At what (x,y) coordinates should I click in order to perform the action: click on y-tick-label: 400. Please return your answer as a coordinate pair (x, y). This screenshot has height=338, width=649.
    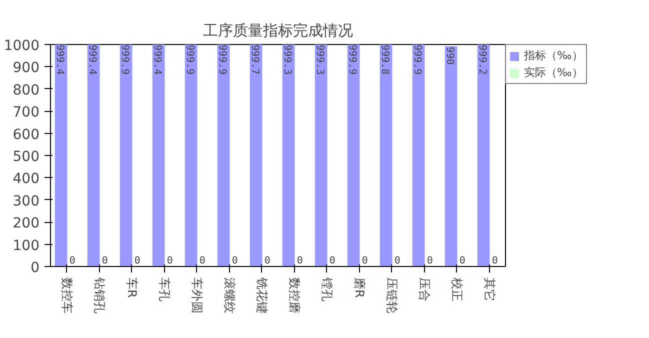
    Looking at the image, I should click on (26, 179).